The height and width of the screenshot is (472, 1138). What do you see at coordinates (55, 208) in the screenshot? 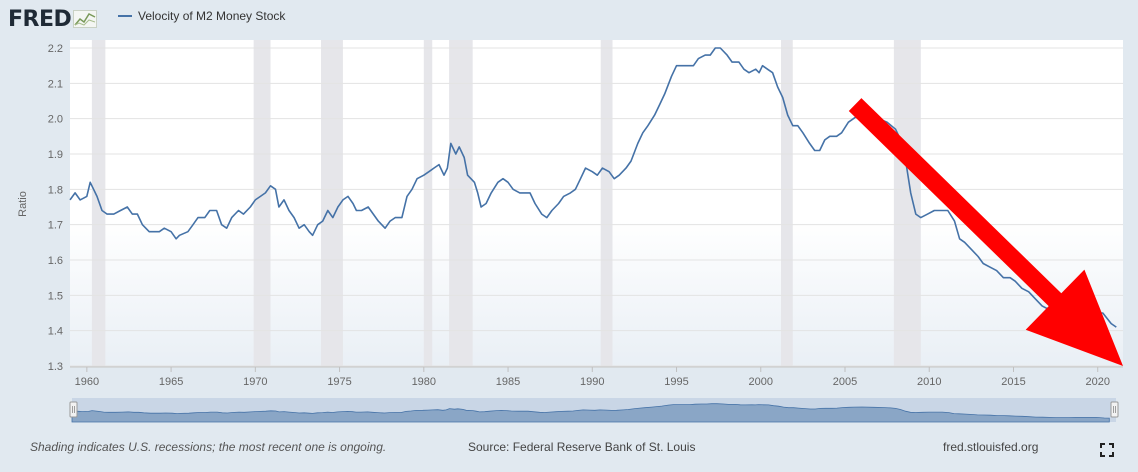
I see `y-axis: 1.3 1.4 1.5 1.6 1.7 1.8 1.9 2.0 2.1 2.2` at bounding box center [55, 208].